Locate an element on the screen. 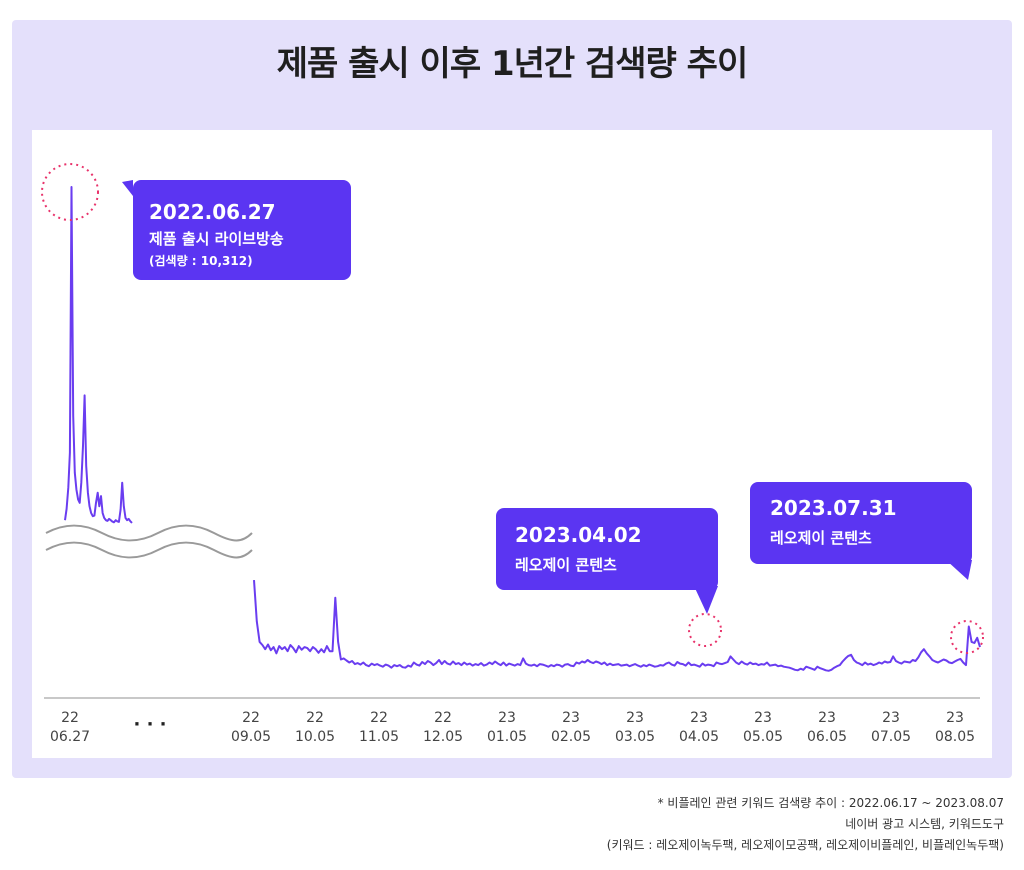 The height and width of the screenshot is (870, 1024). x-tick-date: 09.05 is located at coordinates (251, 737).